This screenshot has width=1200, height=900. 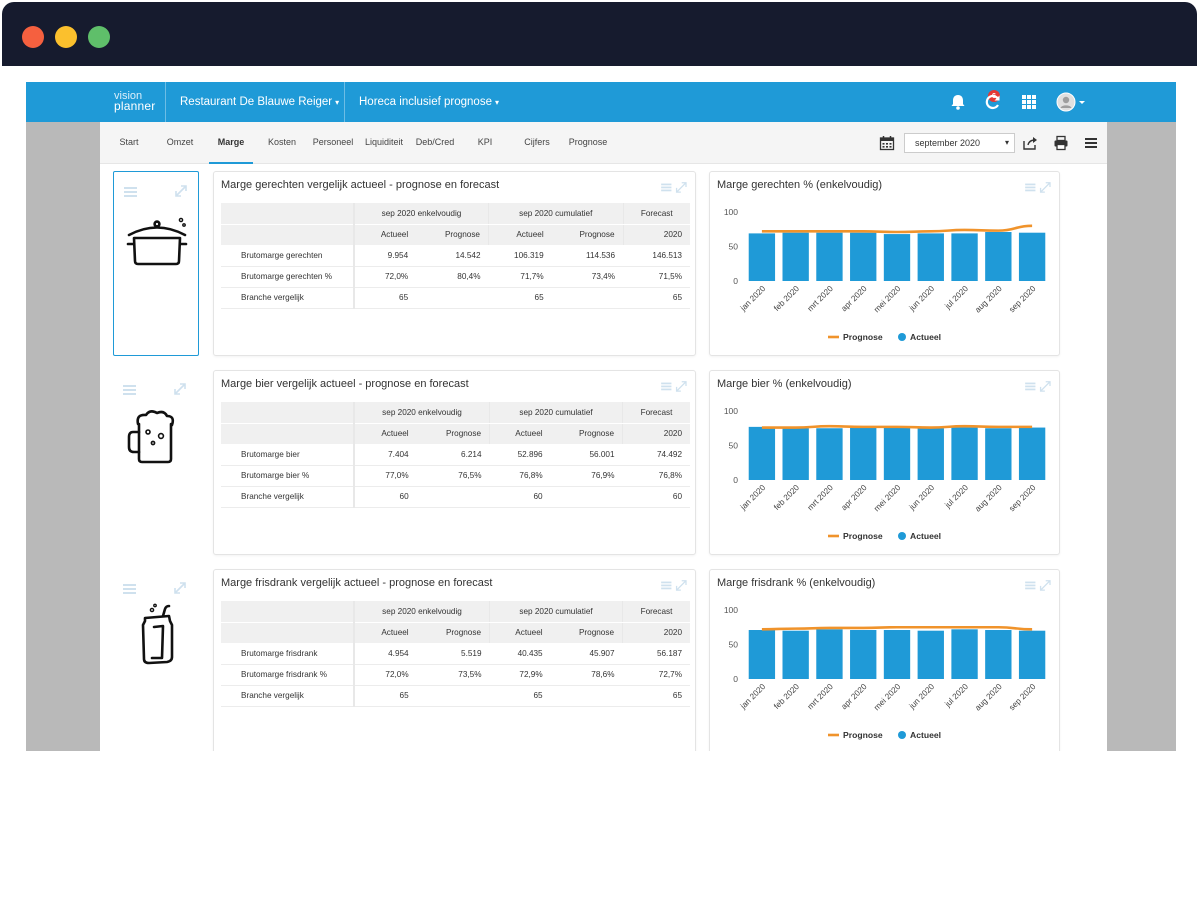 I want to click on tab-personeel: Personeel, so click(x=333, y=142).